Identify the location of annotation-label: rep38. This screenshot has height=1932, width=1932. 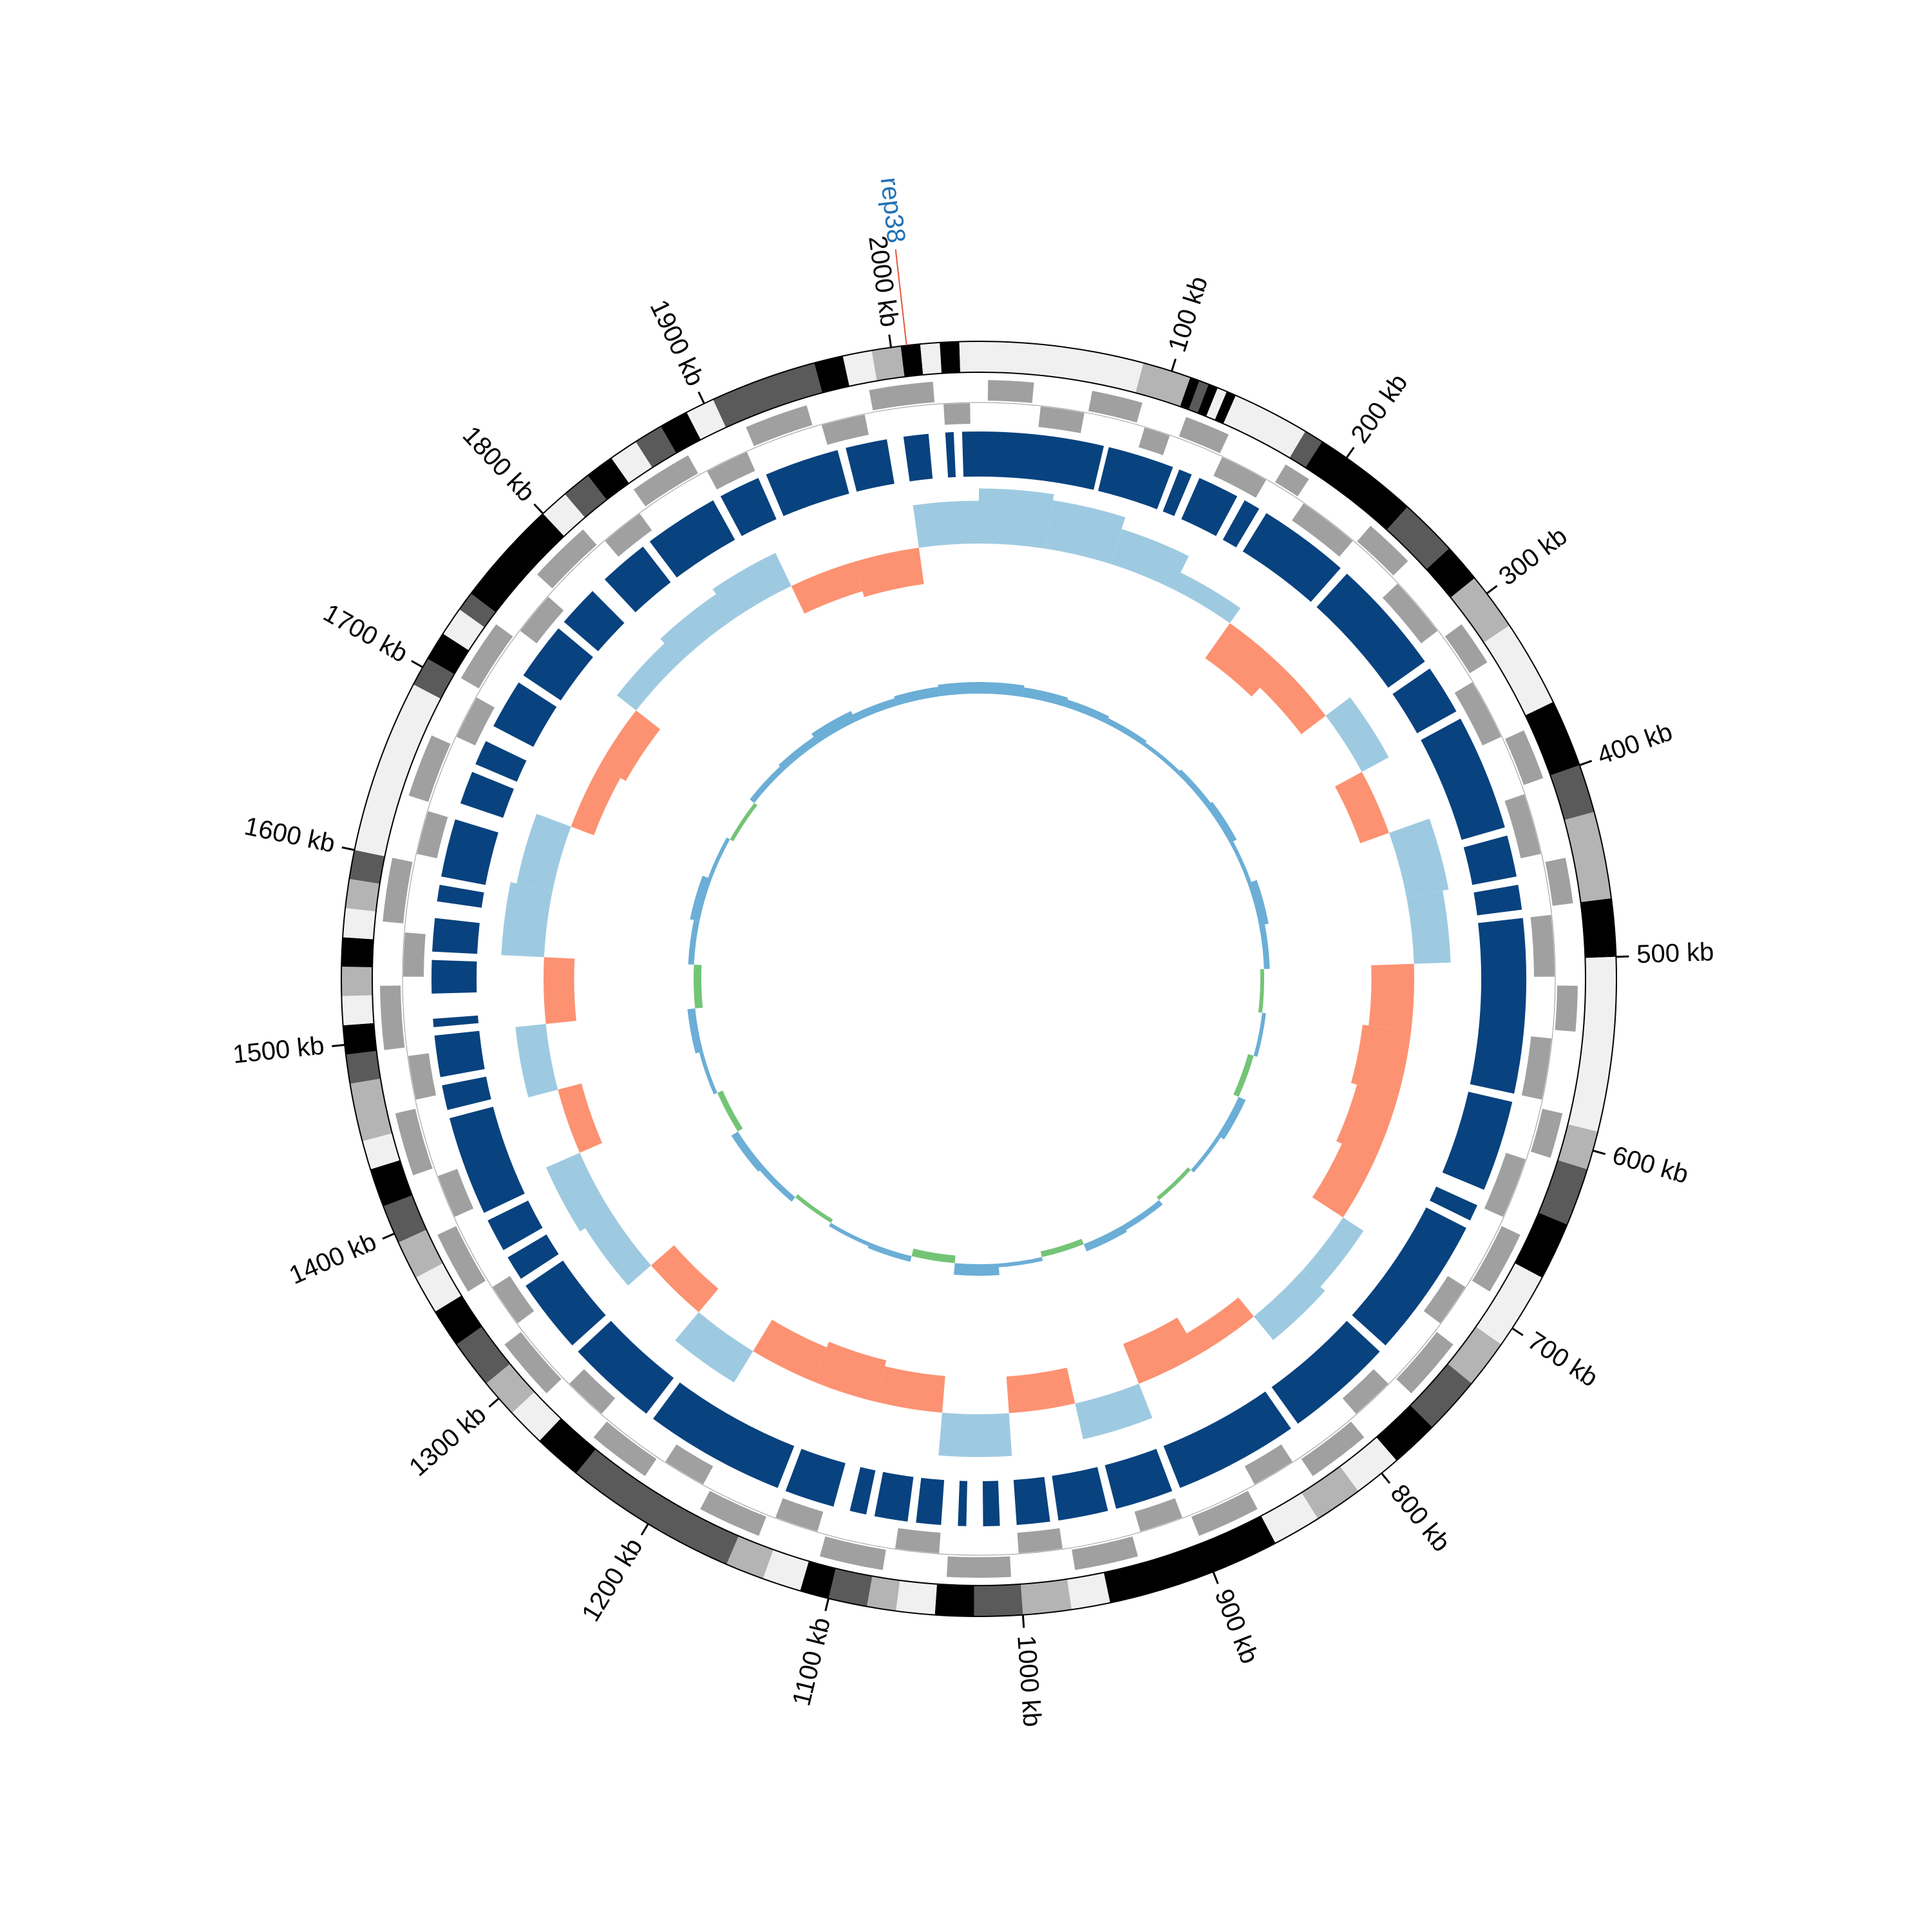
(893, 210).